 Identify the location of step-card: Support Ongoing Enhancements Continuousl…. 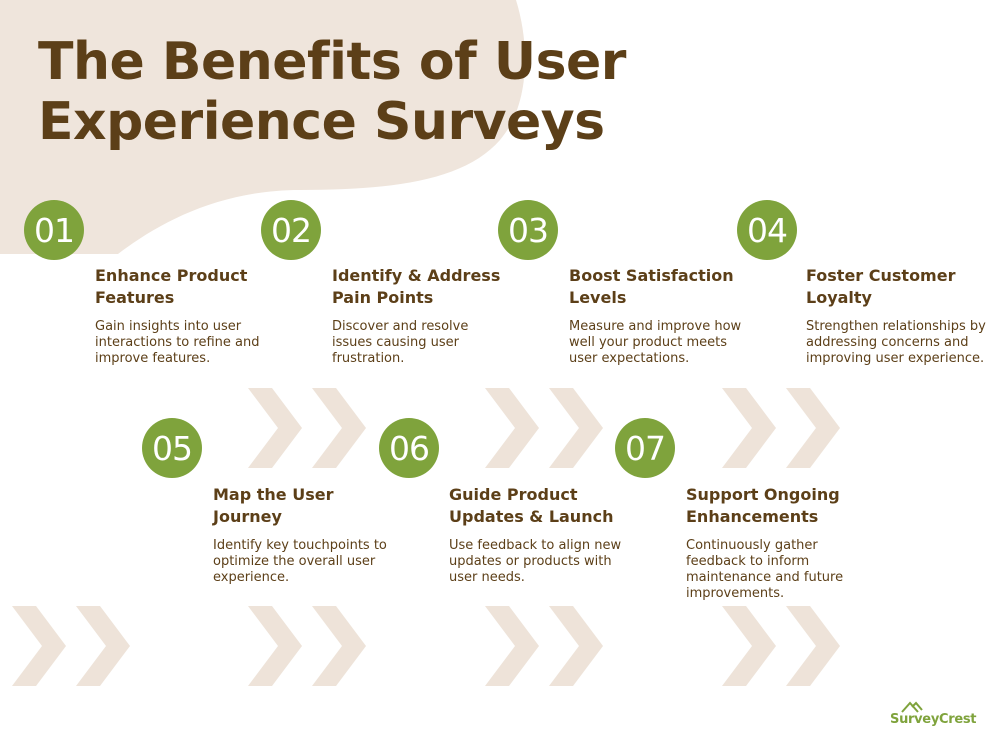
(776, 543).